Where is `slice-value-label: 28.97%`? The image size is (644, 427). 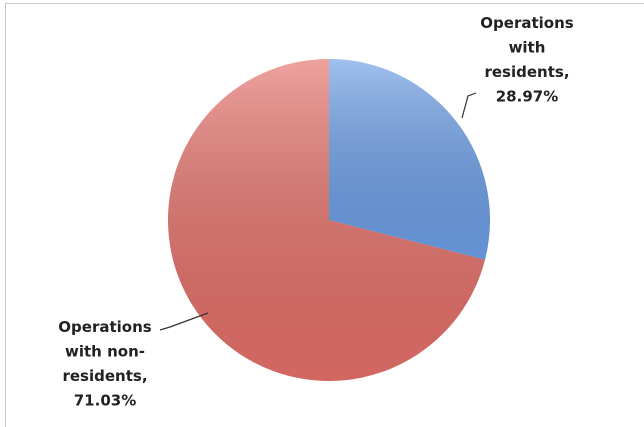
slice-value-label: 28.97% is located at coordinates (527, 97).